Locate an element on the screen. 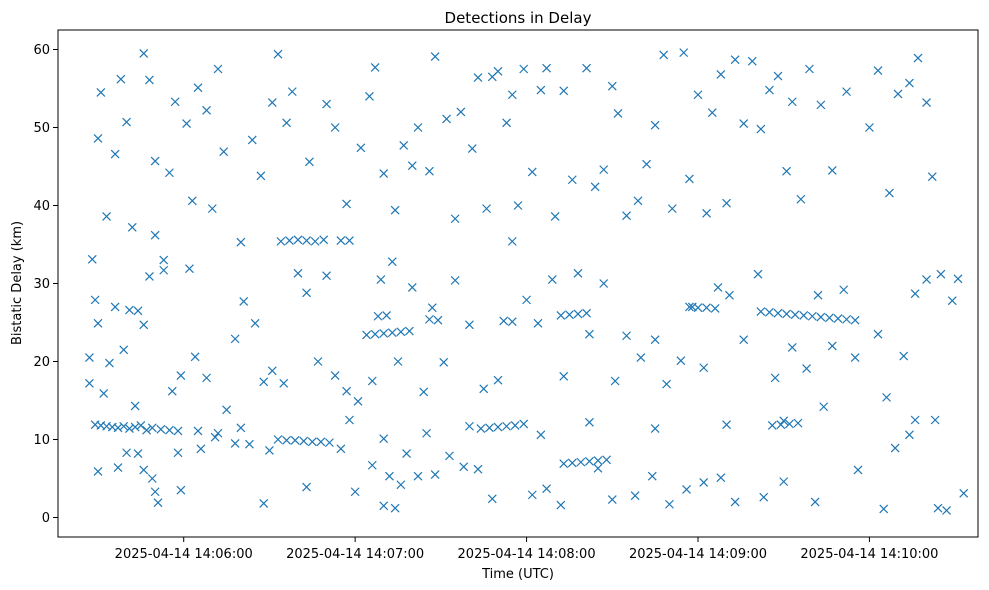 The image size is (989, 590). y-tick-label: 50 is located at coordinates (41, 128).